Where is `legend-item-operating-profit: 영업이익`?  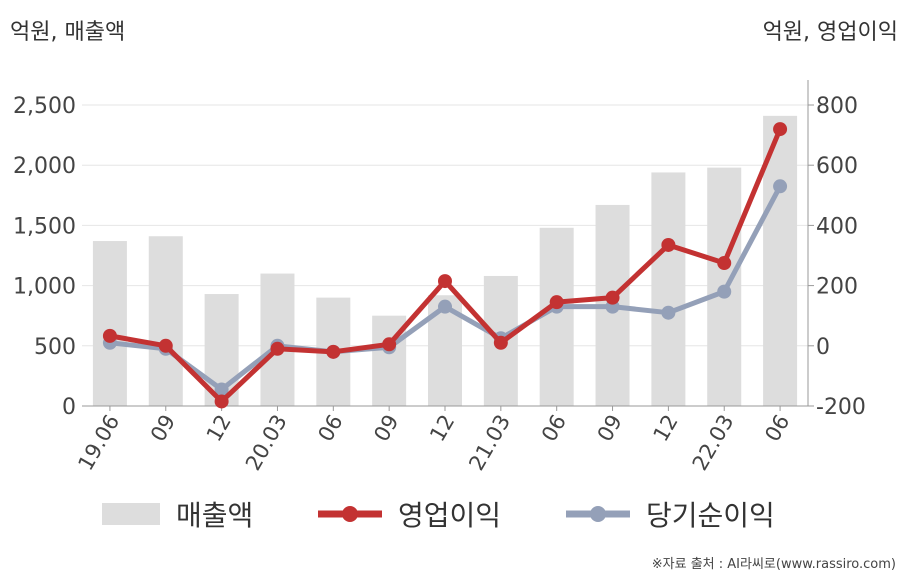
legend-item-operating-profit: 영업이익 is located at coordinates (409, 514).